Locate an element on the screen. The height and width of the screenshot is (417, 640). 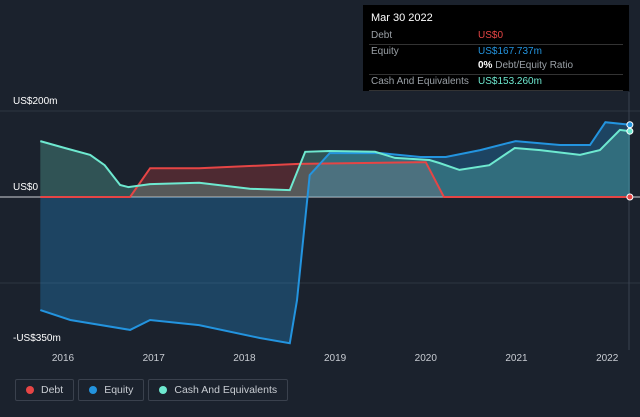
ratio-value: 0% is located at coordinates (485, 65).